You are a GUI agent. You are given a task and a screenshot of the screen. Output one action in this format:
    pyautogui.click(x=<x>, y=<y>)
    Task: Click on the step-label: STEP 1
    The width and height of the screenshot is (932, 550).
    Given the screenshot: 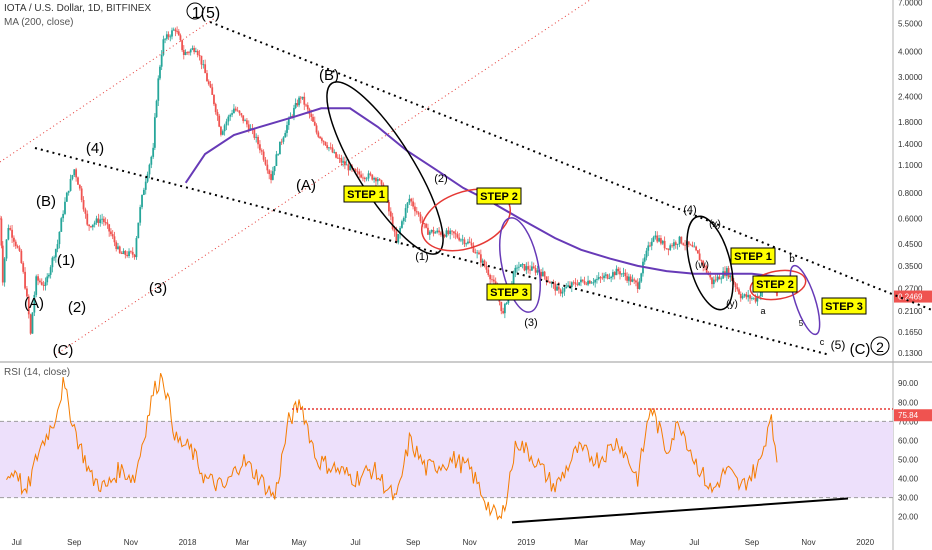 What is the action you would take?
    pyautogui.click(x=753, y=257)
    